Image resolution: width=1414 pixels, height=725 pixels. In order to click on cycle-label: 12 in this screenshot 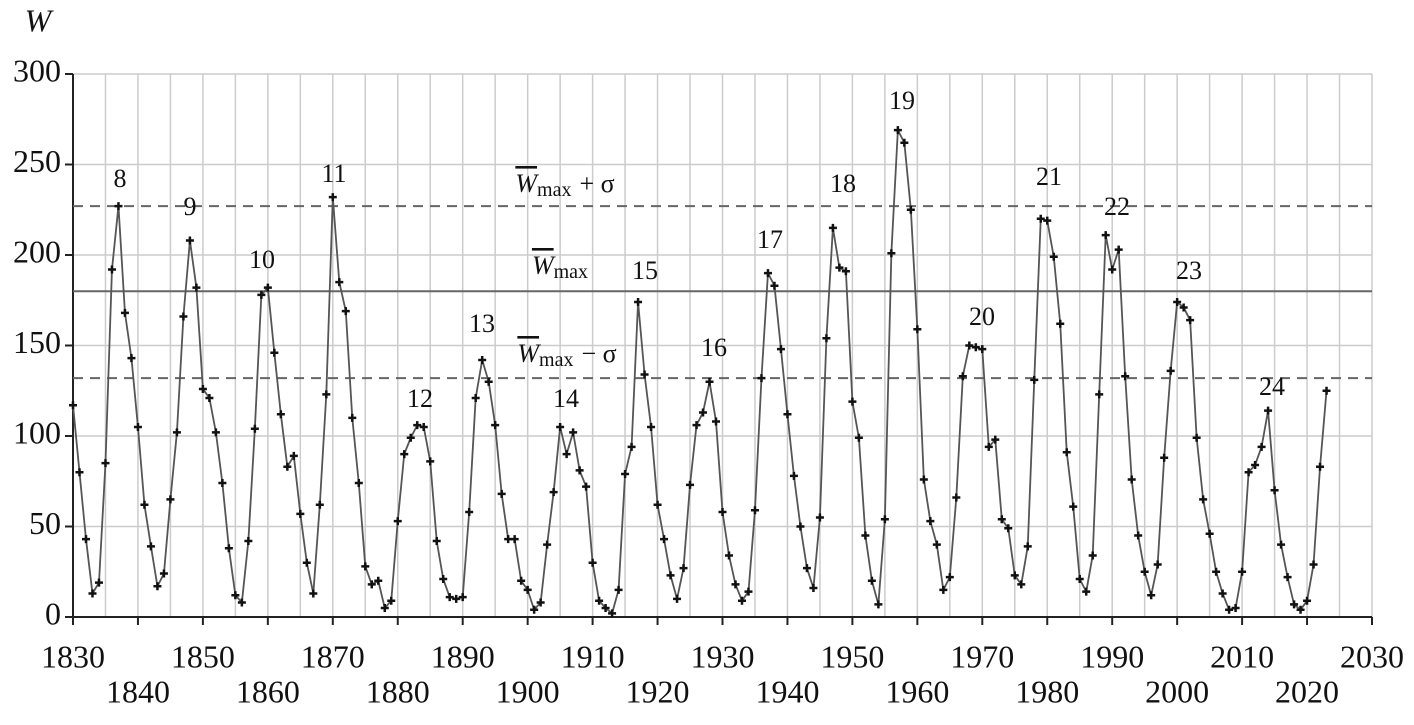, I will do `click(420, 398)`.